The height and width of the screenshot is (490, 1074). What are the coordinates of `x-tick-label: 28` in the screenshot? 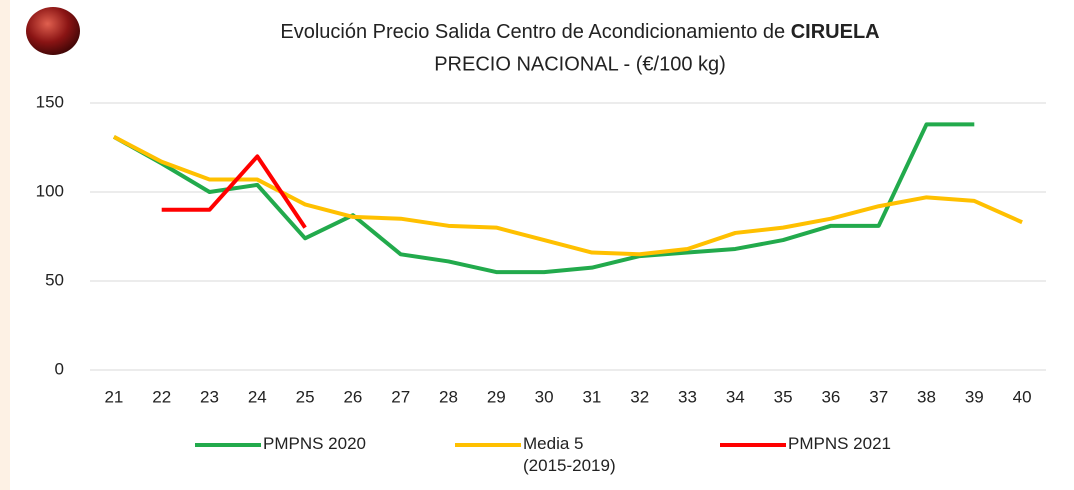 It's located at (448, 396).